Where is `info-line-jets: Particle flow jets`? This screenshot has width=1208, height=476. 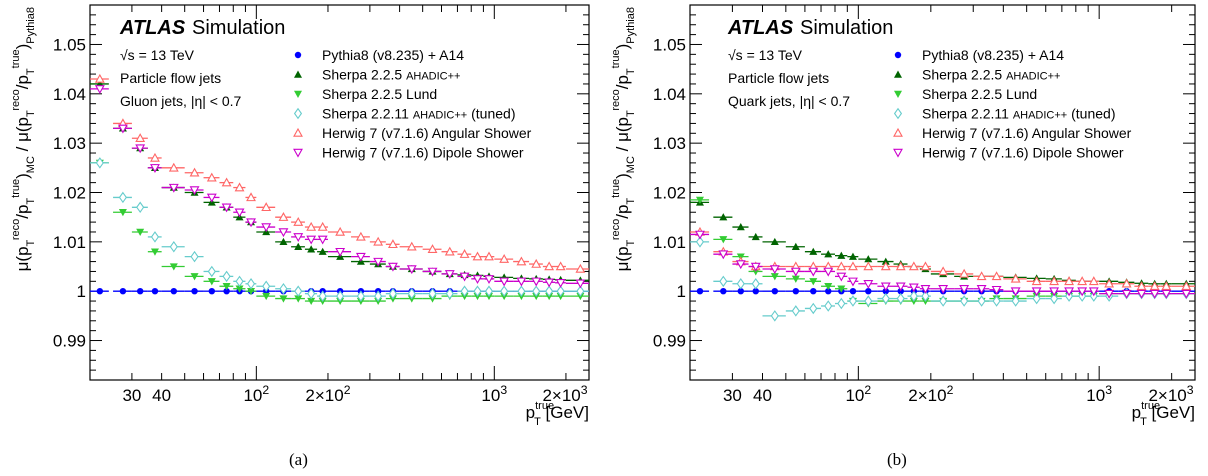
info-line-jets: Particle flow jets is located at coordinates (170, 78).